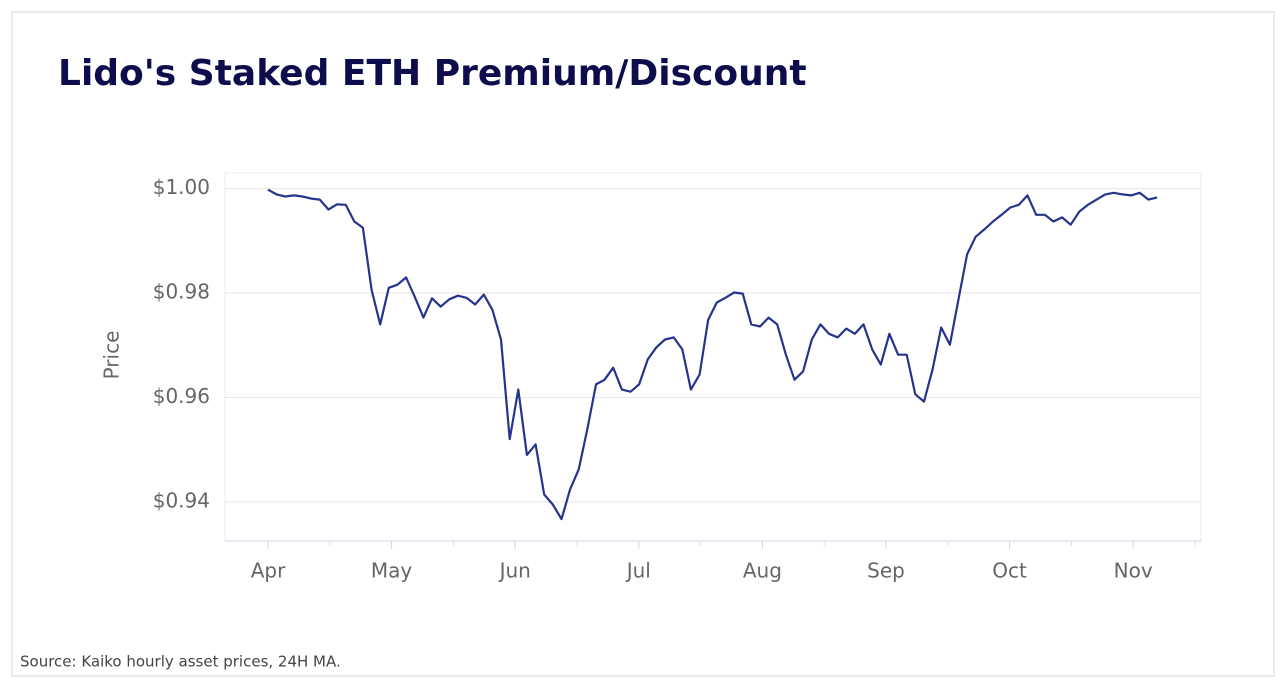  What do you see at coordinates (181, 396) in the screenshot?
I see `y-tick-label: $0.96` at bounding box center [181, 396].